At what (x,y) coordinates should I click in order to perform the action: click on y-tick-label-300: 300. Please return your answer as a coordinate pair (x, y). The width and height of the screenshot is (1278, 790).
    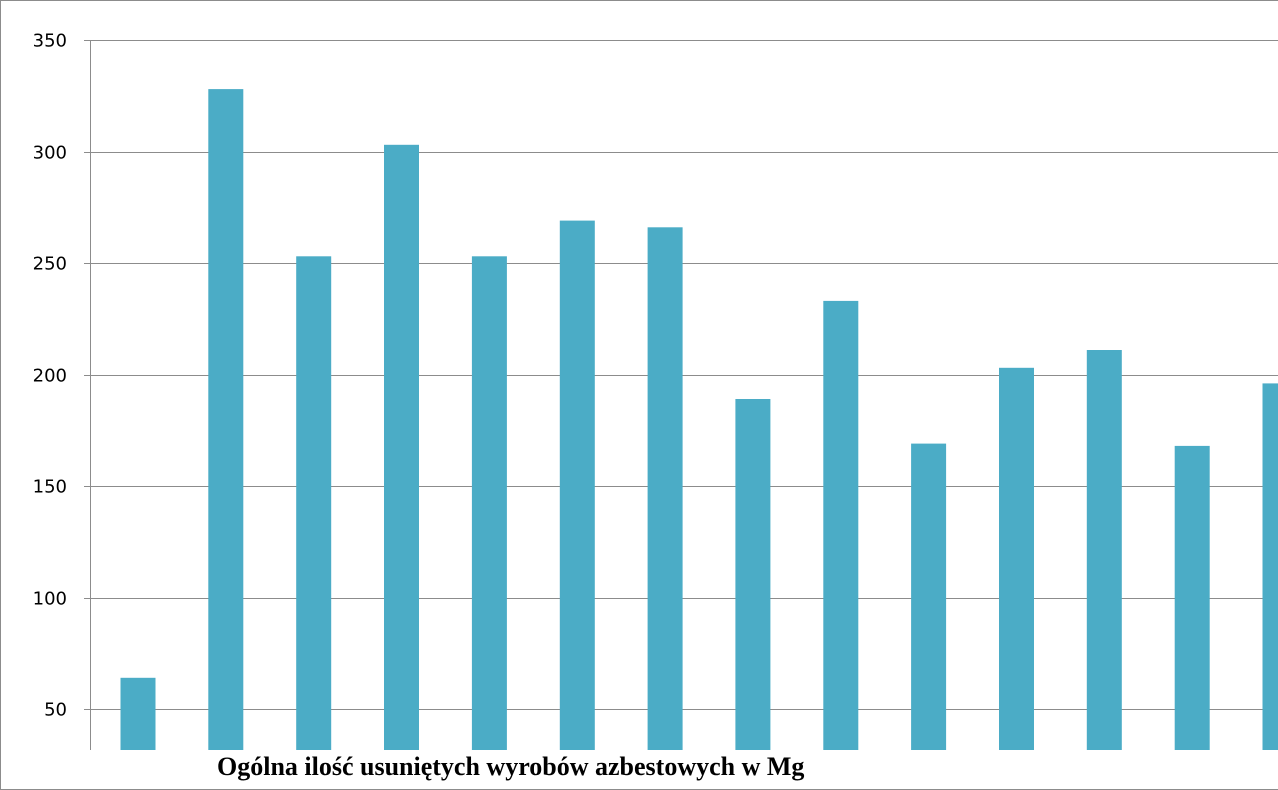
    Looking at the image, I should click on (50, 153).